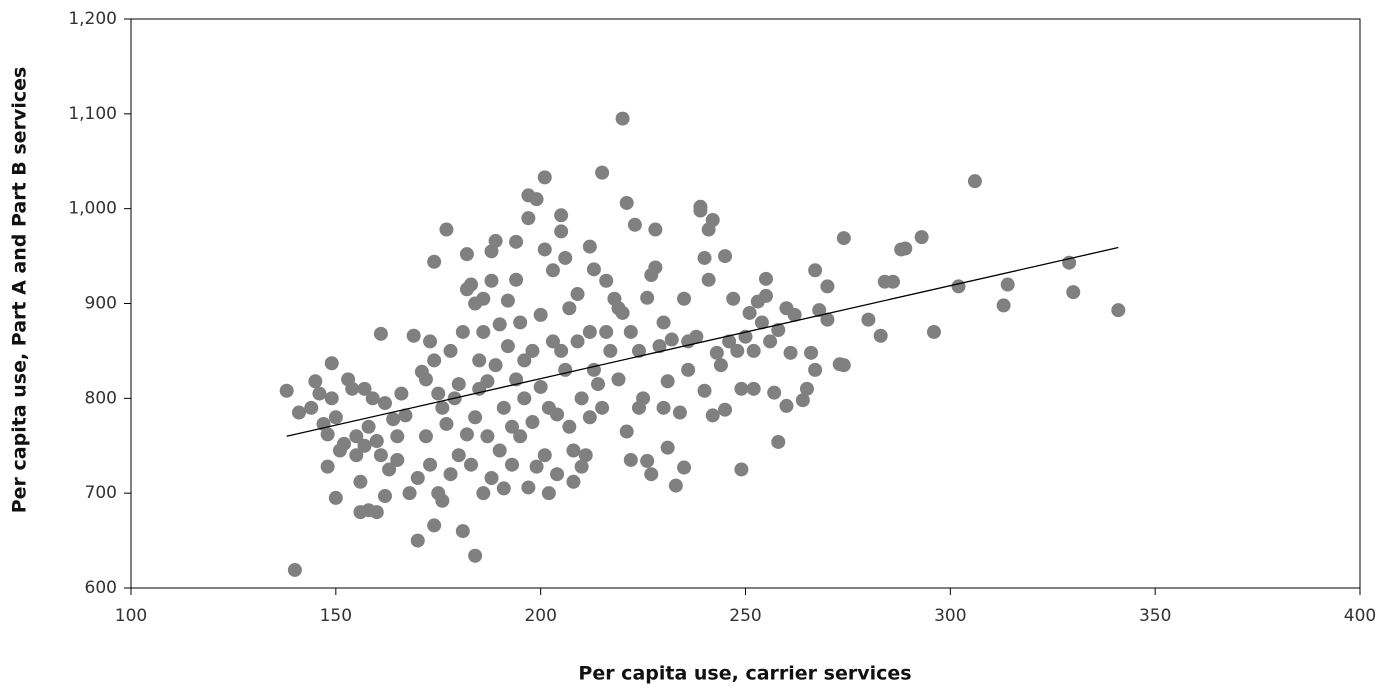 The image size is (1391, 691). I want to click on x-tick-label: 350, so click(1155, 616).